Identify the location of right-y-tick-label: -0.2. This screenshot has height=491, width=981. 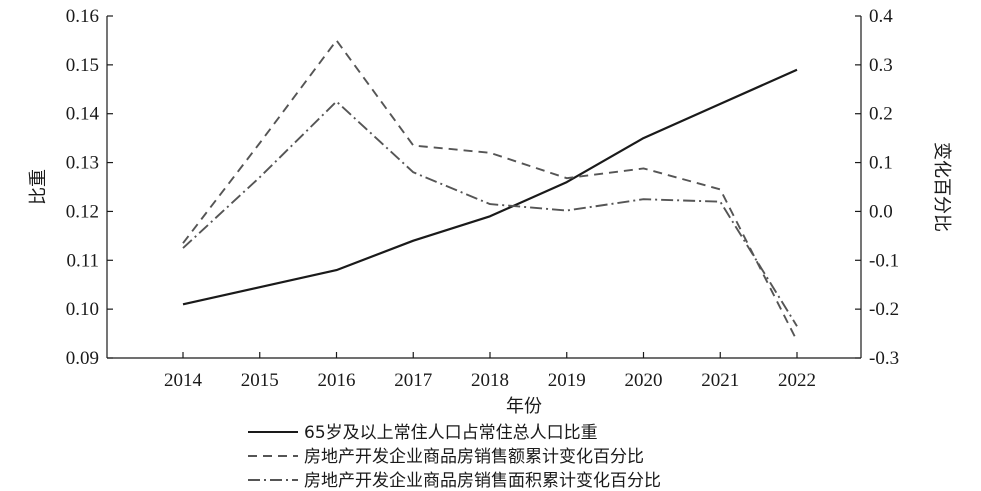
(884, 309).